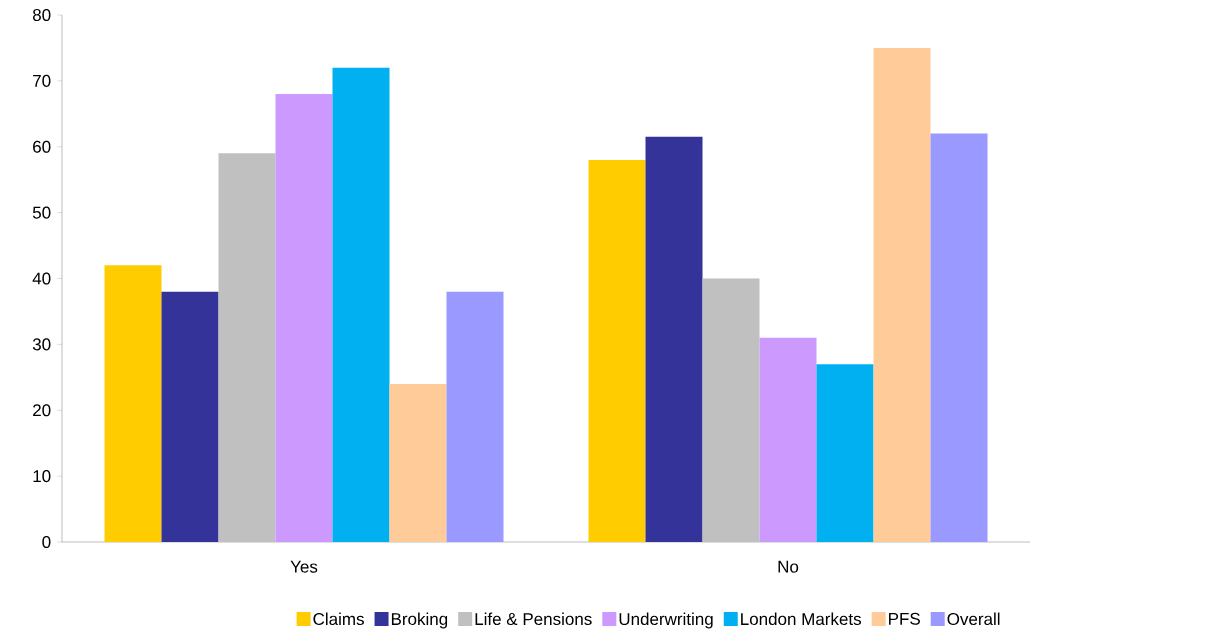 The height and width of the screenshot is (634, 1214). Describe the element at coordinates (419, 620) in the screenshot. I see `legend-label: Broking` at that location.